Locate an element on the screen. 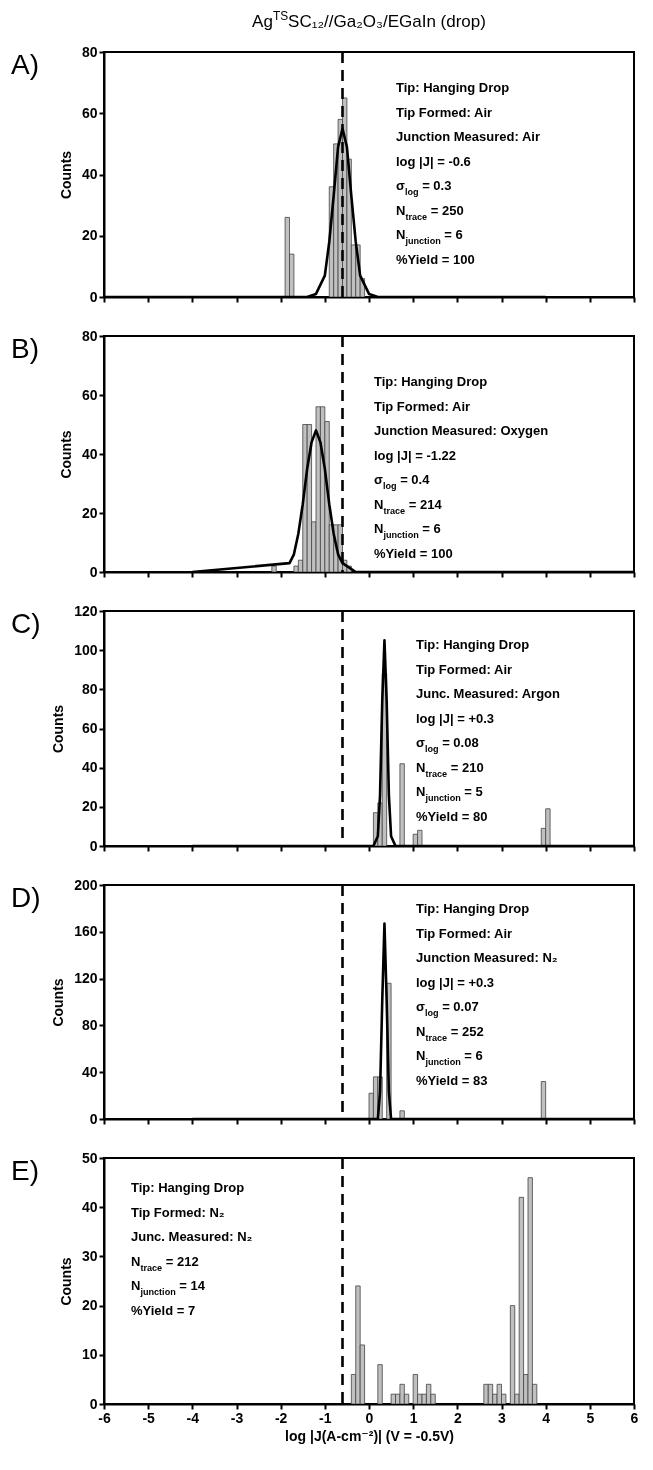  annotation: %Yield = 83 is located at coordinates (452, 1080).